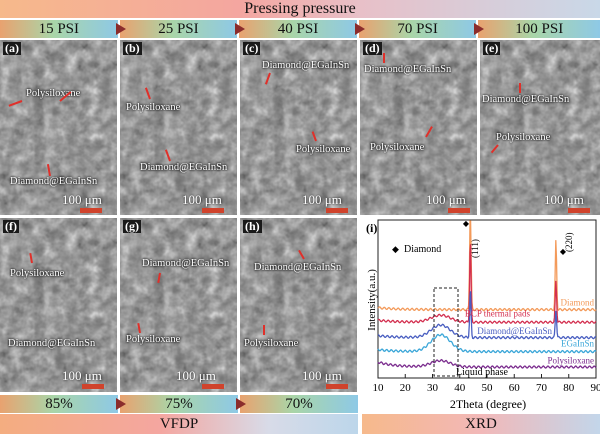 The image size is (600, 435). What do you see at coordinates (487, 343) in the screenshot?
I see `series-line-egainsn` at bounding box center [487, 343].